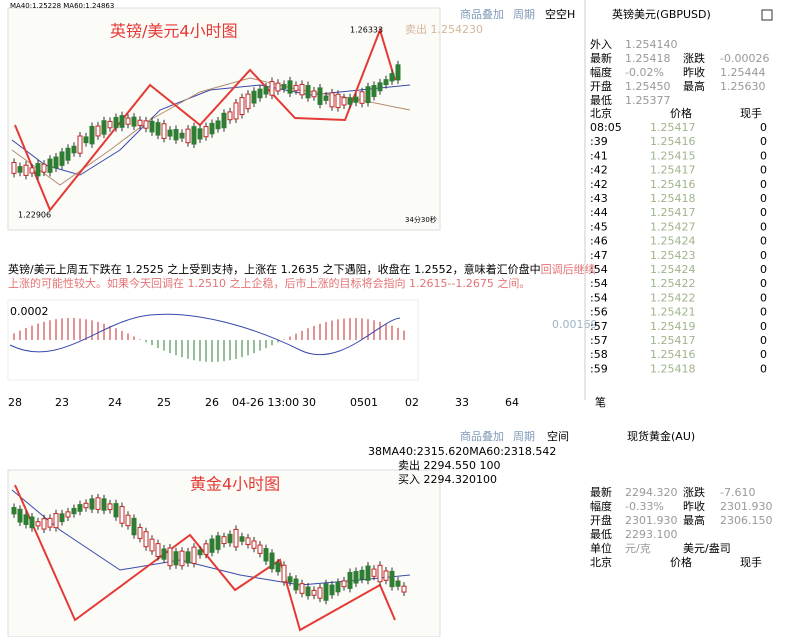  What do you see at coordinates (746, 520) in the screenshot?
I see `quote-value: 2306.150` at bounding box center [746, 520].